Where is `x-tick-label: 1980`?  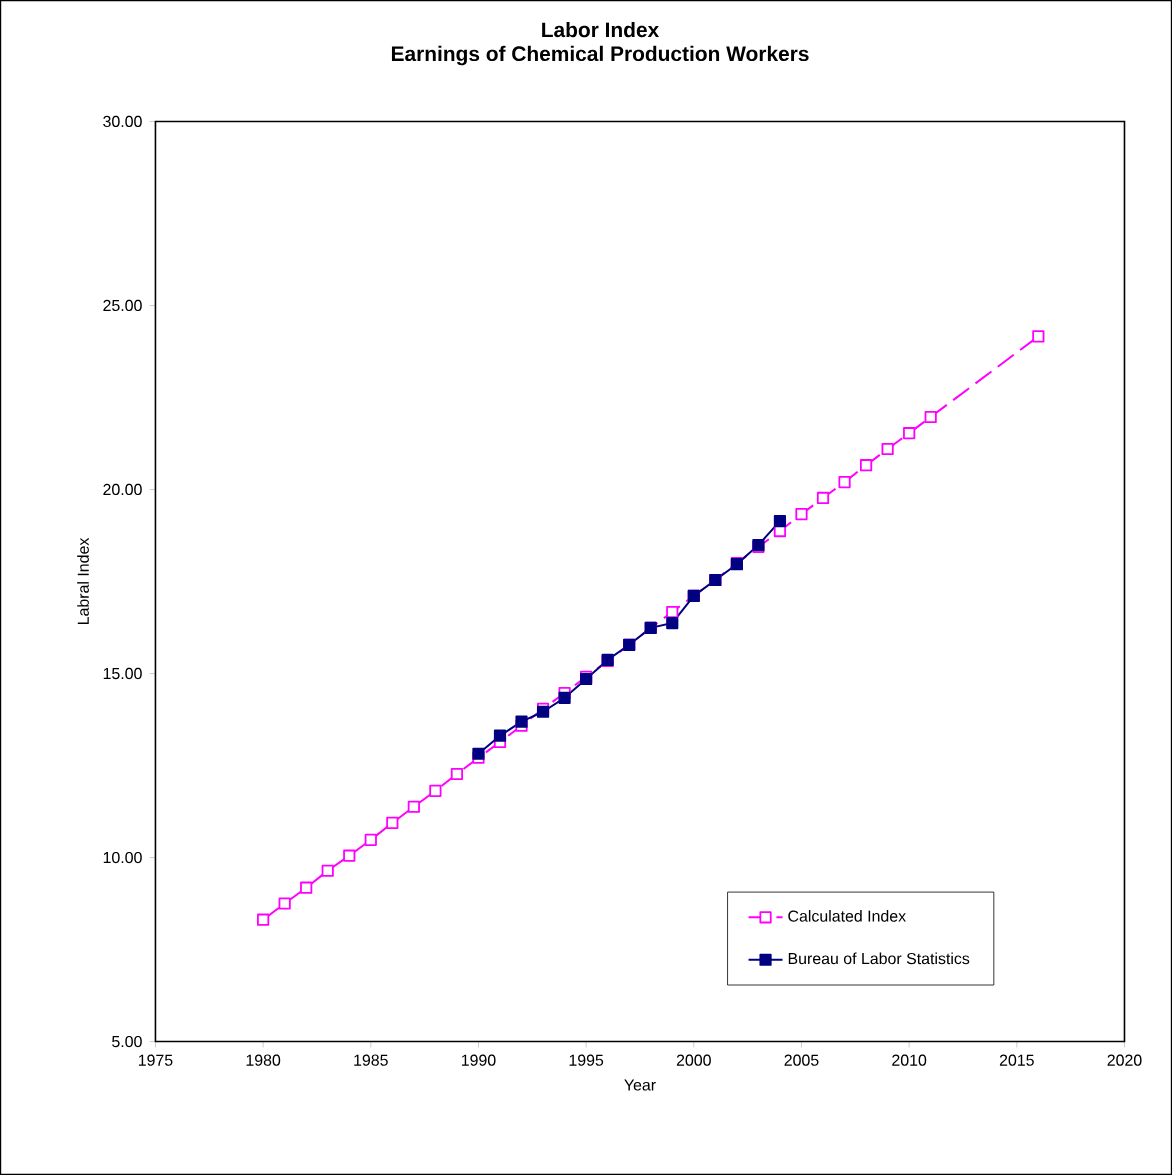
x-tick-label: 1980 is located at coordinates (263, 1060).